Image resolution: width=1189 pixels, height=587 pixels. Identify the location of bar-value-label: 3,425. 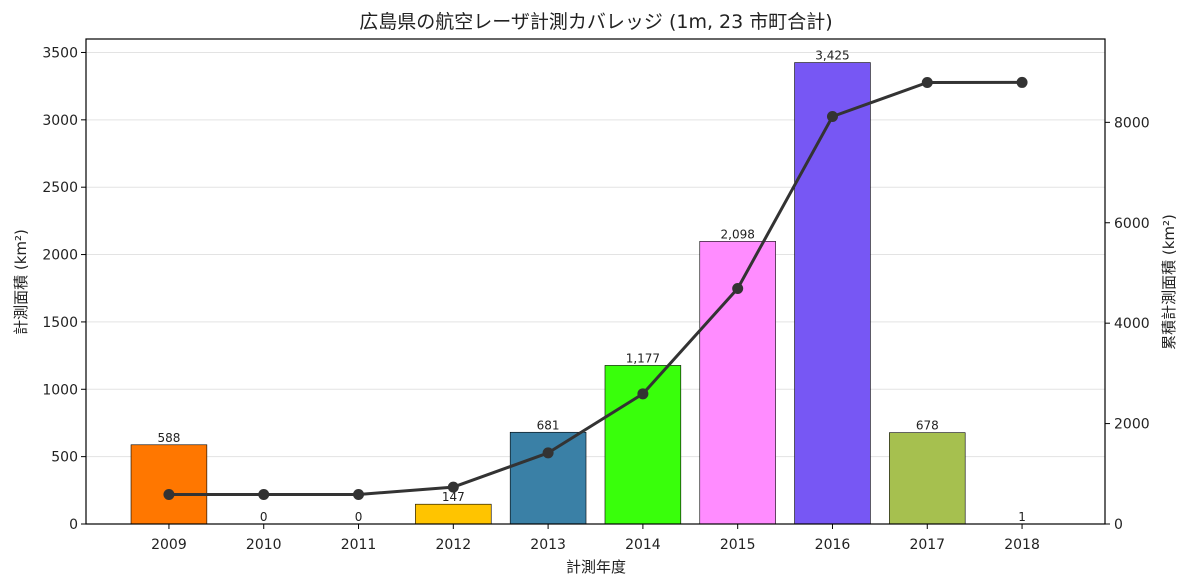
(832, 56).